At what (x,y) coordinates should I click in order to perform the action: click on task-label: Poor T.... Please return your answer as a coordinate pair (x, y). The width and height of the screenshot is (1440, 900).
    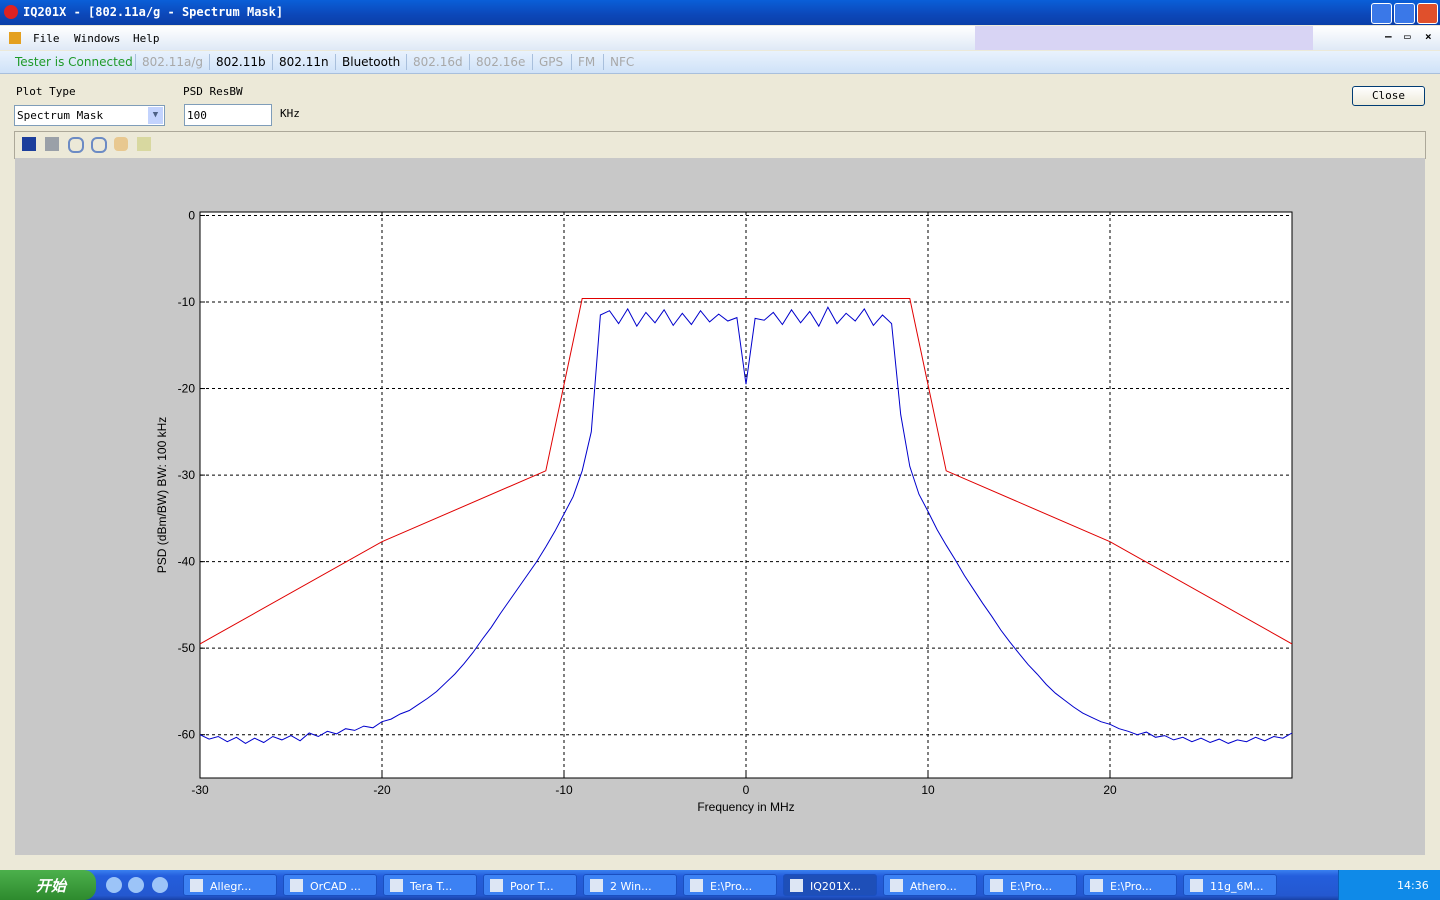
    Looking at the image, I should click on (532, 886).